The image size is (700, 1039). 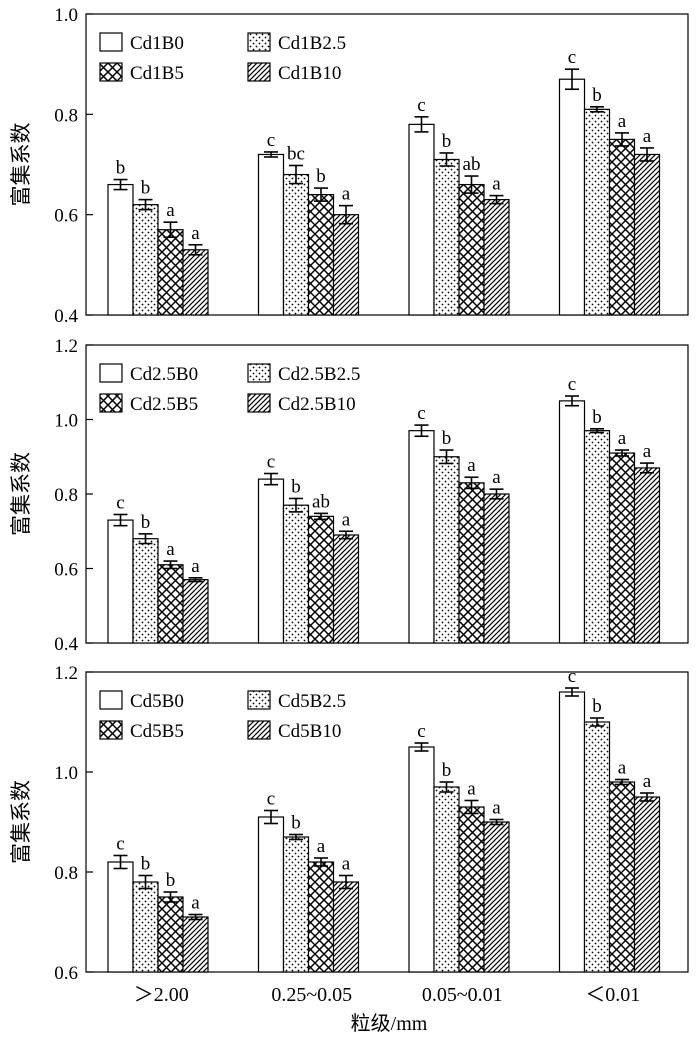 What do you see at coordinates (319, 374) in the screenshot?
I see `legend-label: Cd2.5B2.5` at bounding box center [319, 374].